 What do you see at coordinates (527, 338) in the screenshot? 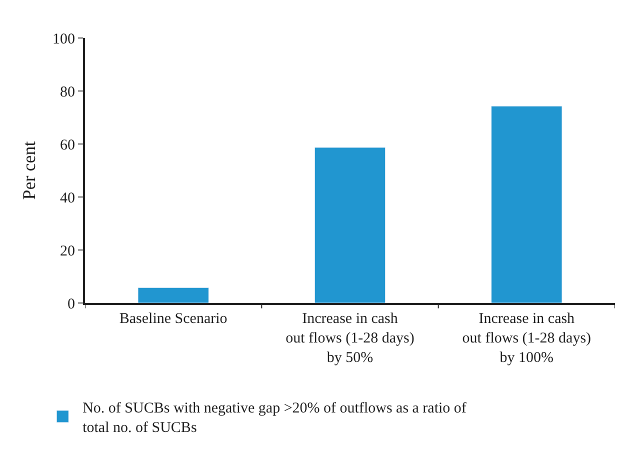
I see `x-tick-label: Increase in cash out flows (1-28 days) by 100%` at bounding box center [527, 338].